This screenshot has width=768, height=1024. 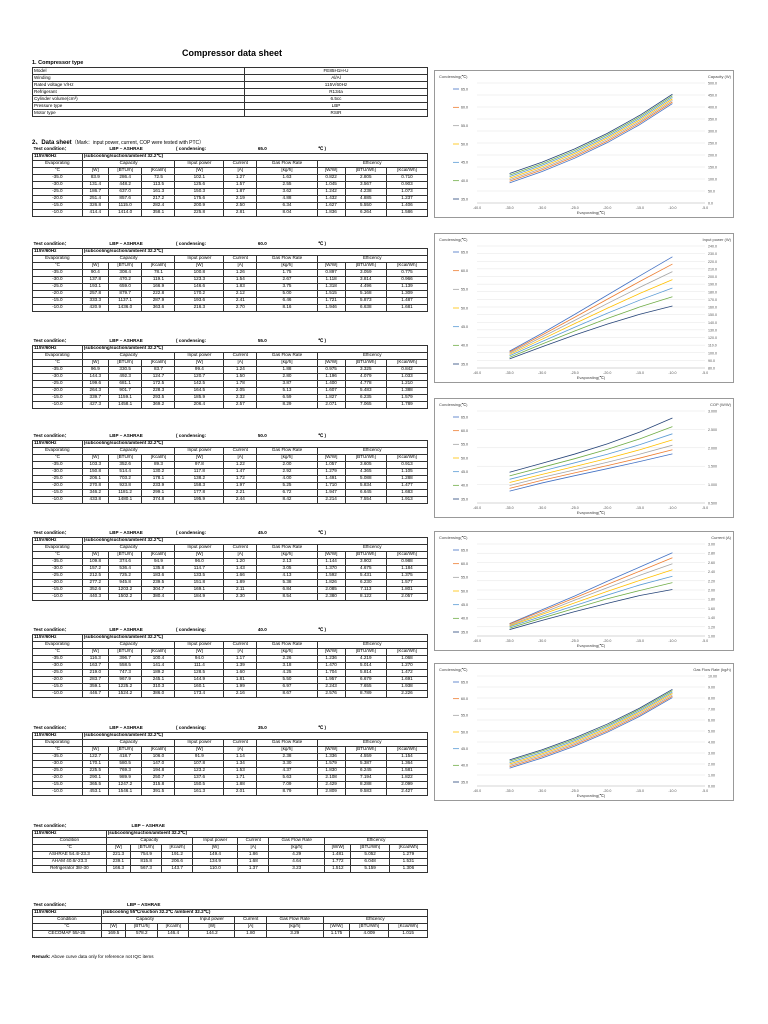 What do you see at coordinates (287, 492) in the screenshot?
I see `table-cell: 6.72` at bounding box center [287, 492].